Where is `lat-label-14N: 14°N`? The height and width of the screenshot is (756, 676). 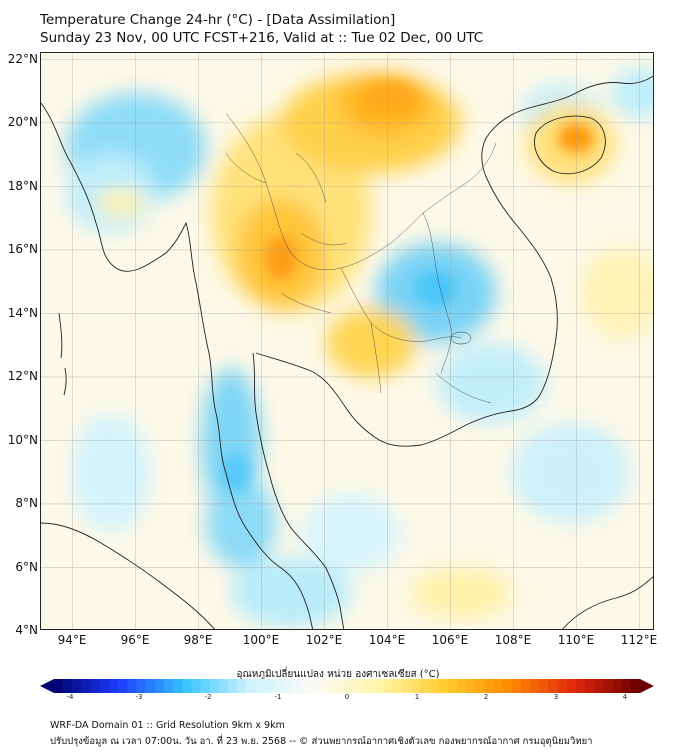 lat-label-14N: 14°N is located at coordinates (22, 313).